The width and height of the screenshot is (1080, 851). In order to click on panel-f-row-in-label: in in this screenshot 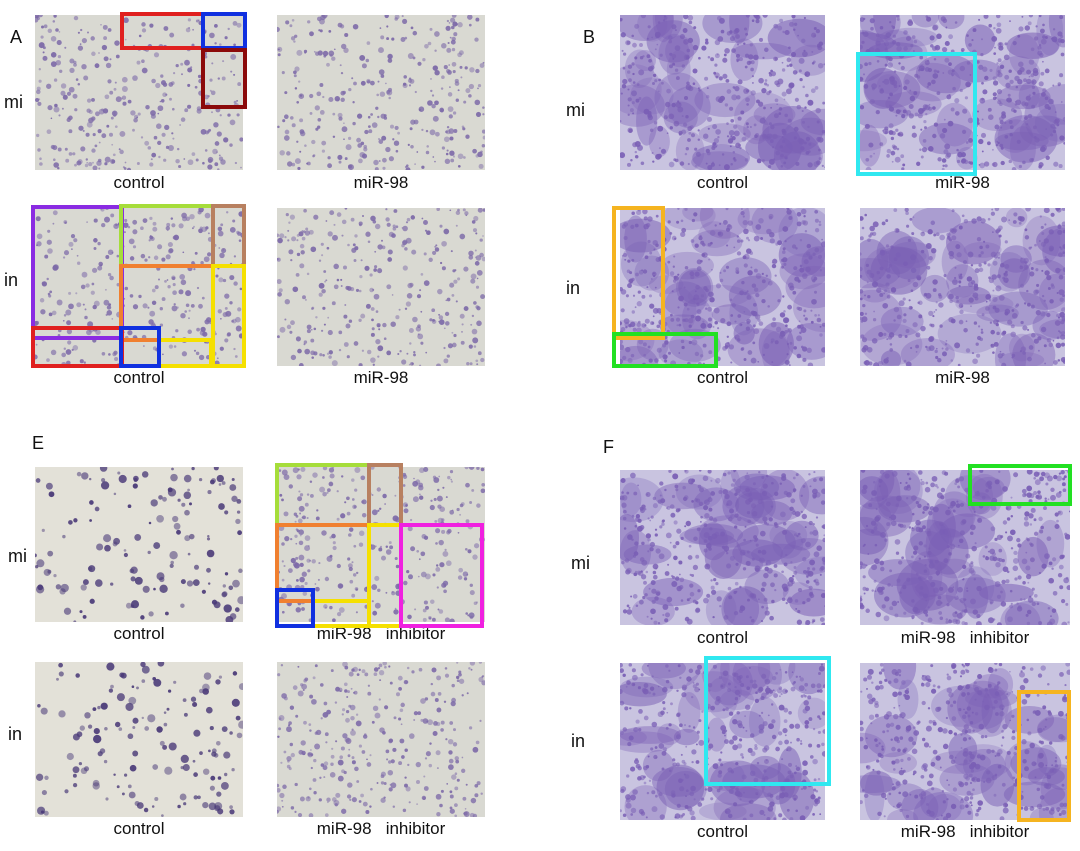, I will do `click(578, 741)`.